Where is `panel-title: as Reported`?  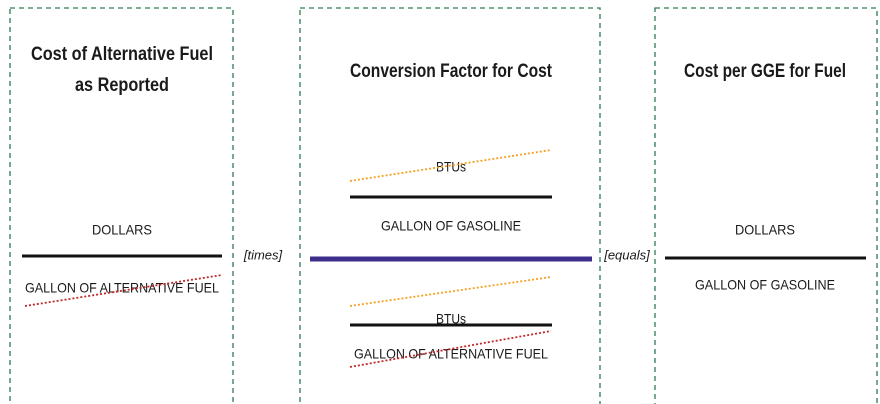
panel-title: as Reported is located at coordinates (122, 85).